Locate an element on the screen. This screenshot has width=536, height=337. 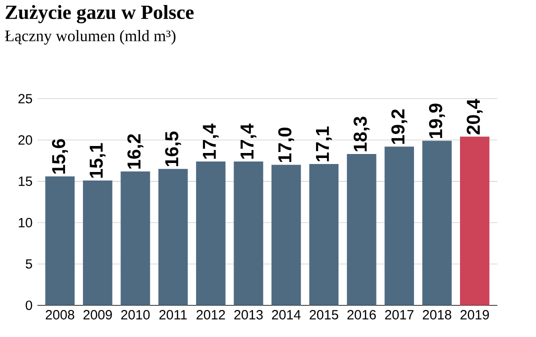
y-tick-label: 25 is located at coordinates (25, 99).